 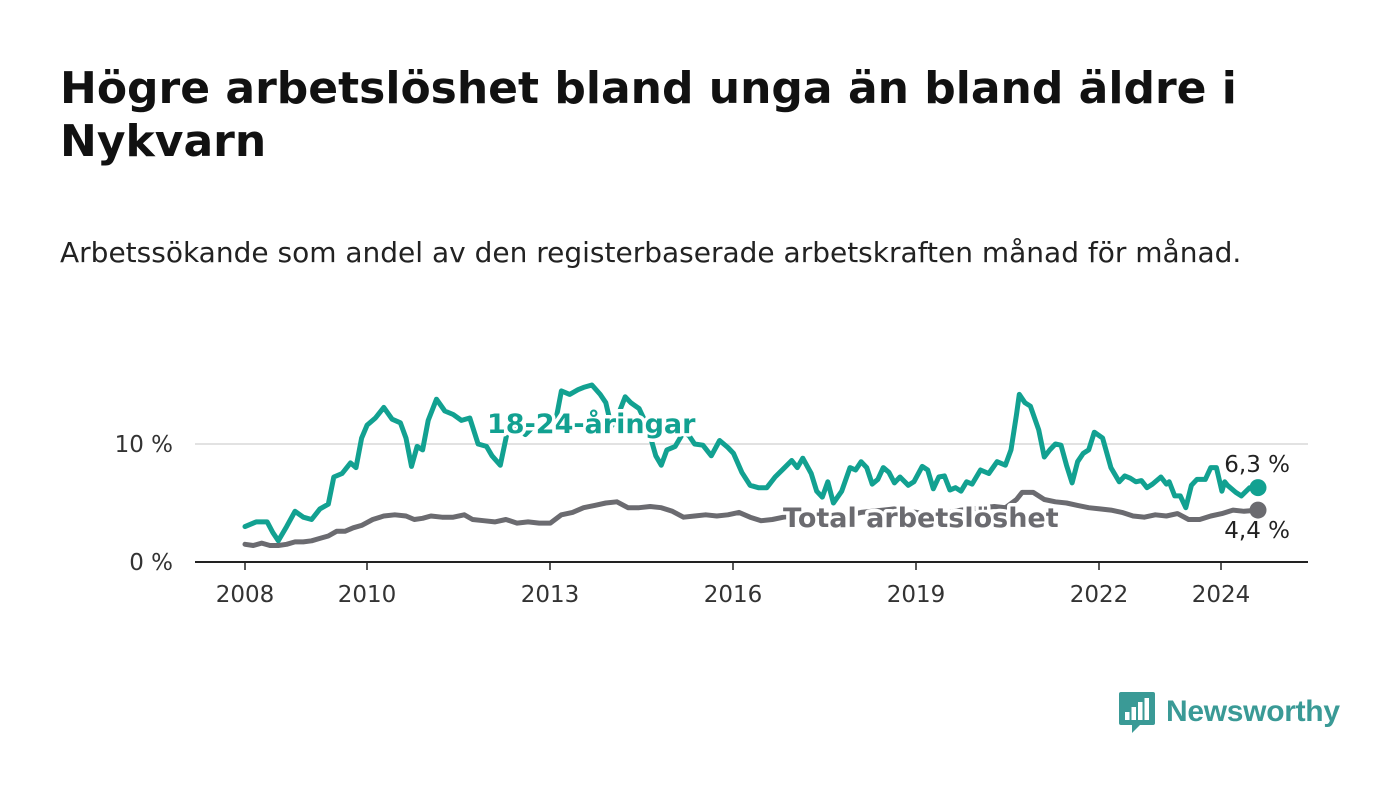 I want to click on x-tick-label: 2022, so click(x=1099, y=595).